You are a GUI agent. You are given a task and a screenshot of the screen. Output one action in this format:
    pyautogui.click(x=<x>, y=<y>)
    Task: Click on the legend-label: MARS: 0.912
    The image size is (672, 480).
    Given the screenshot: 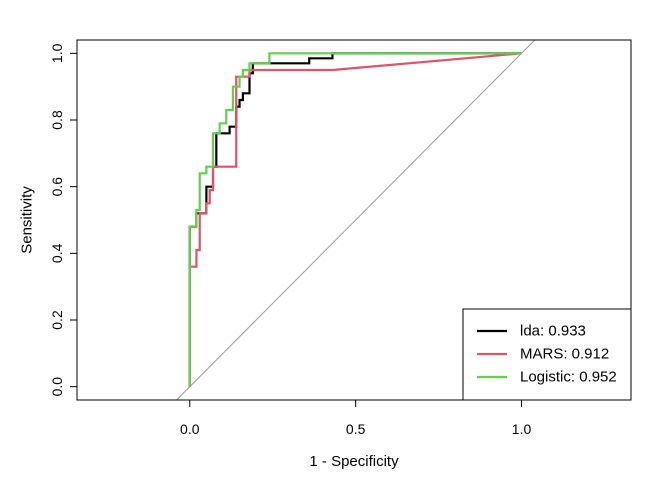 What is the action you would take?
    pyautogui.click(x=564, y=354)
    